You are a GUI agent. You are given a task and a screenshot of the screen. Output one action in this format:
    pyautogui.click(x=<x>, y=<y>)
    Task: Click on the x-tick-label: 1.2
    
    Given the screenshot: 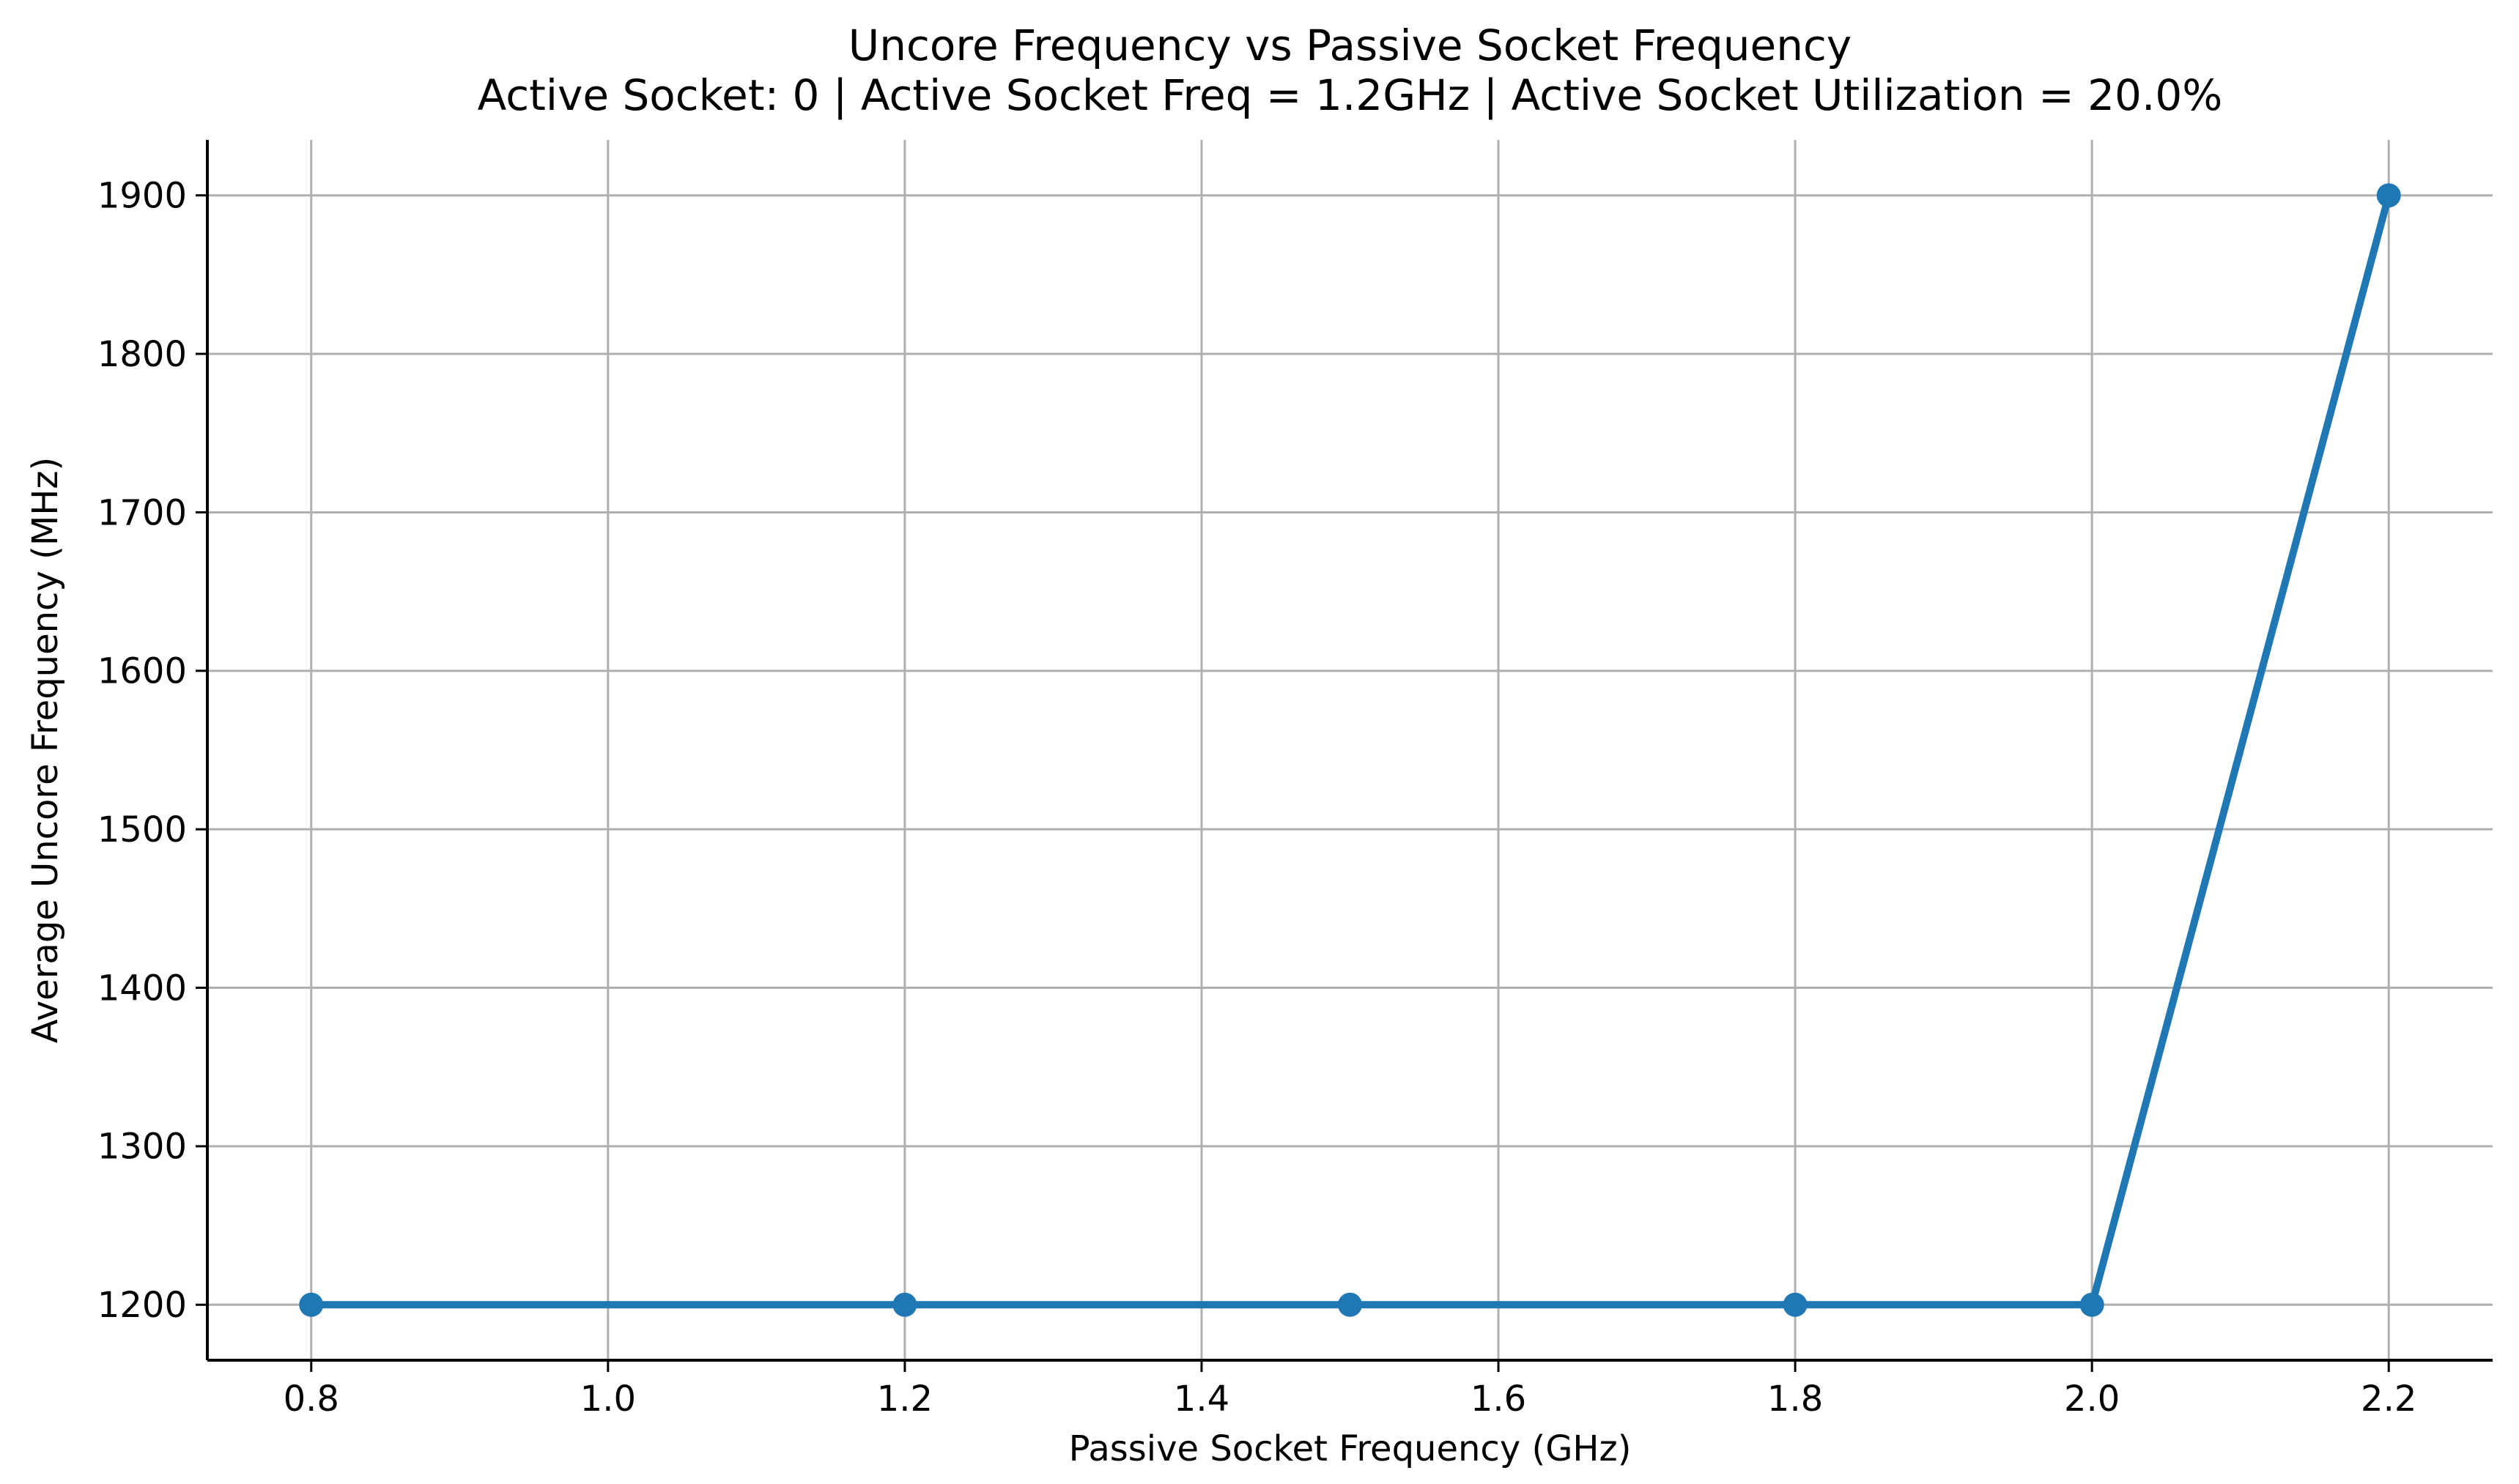 What is the action you would take?
    pyautogui.click(x=905, y=1399)
    